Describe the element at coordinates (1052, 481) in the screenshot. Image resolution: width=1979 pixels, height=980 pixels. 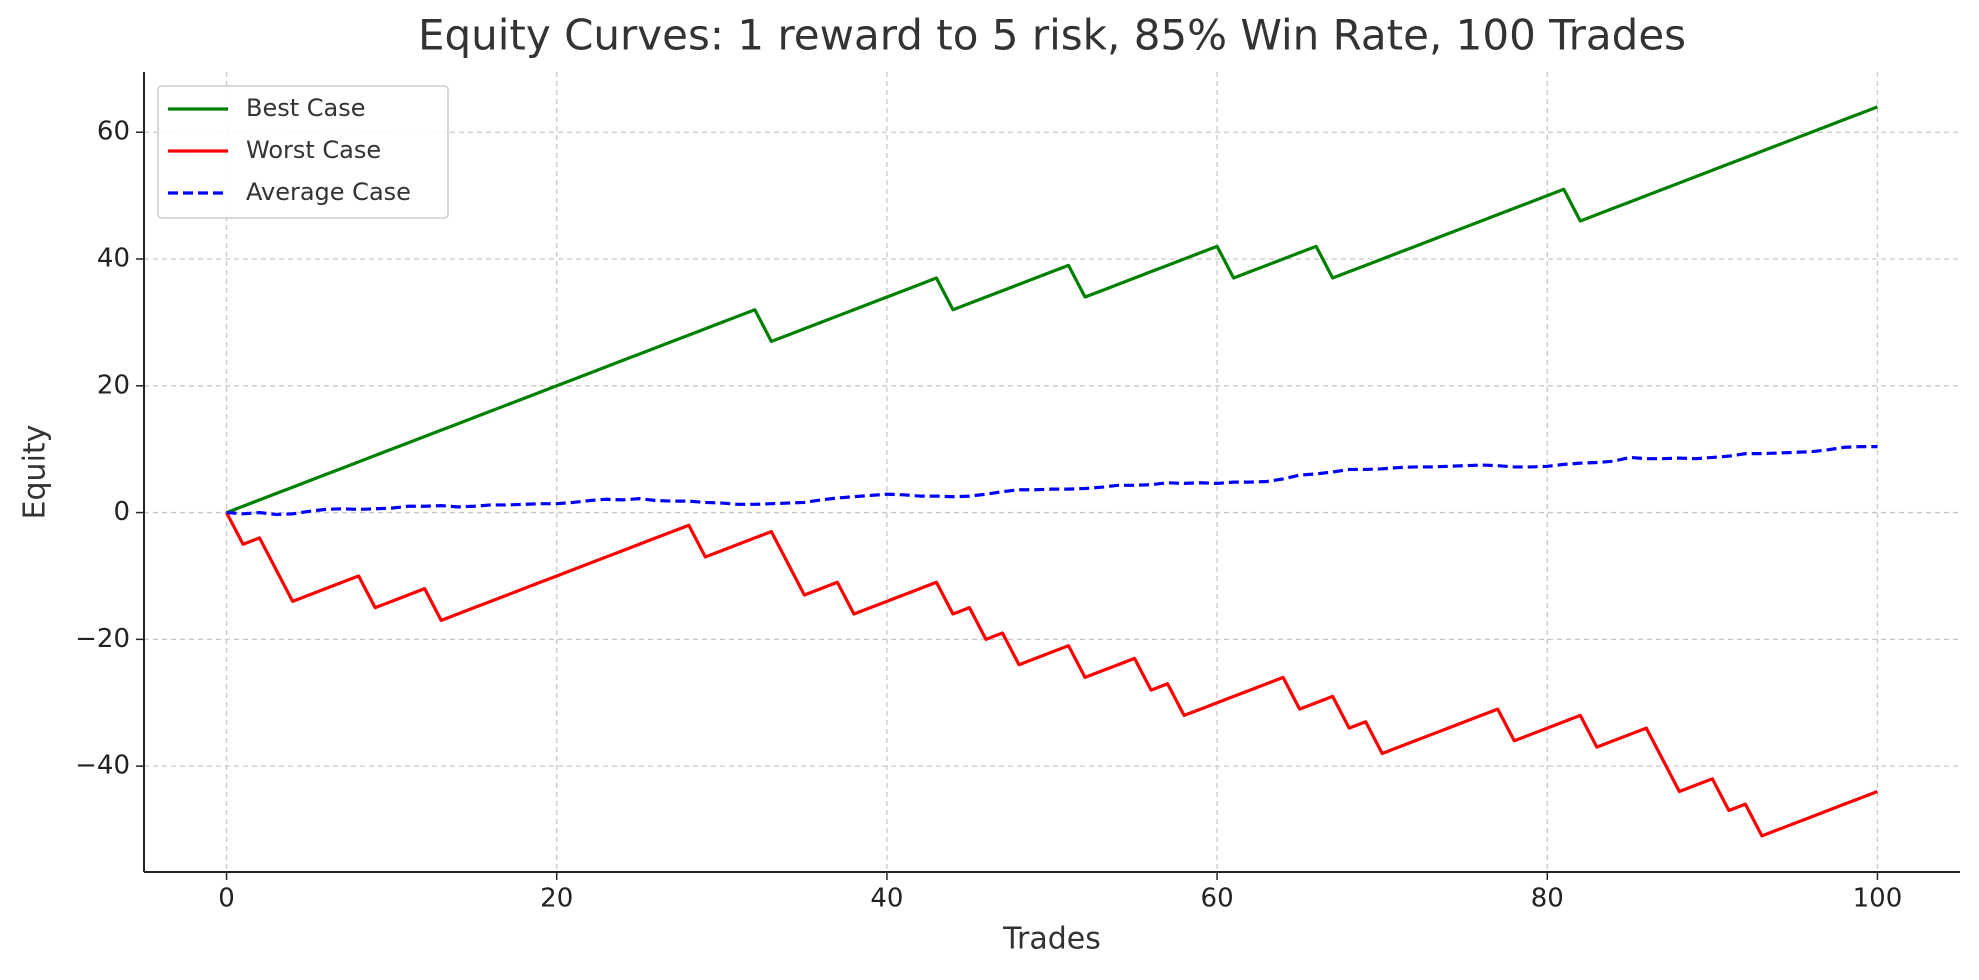
I see `line-series` at that location.